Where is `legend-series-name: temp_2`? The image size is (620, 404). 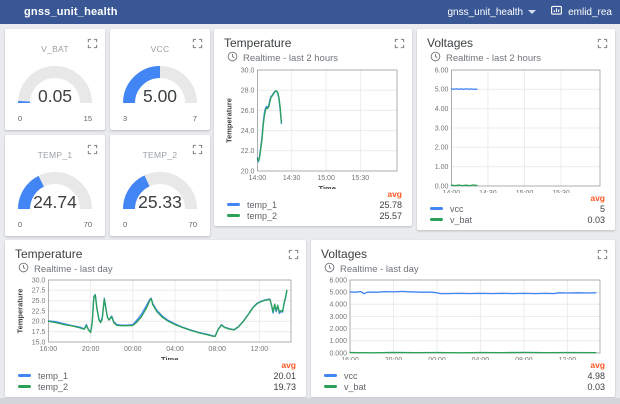
legend-series-name: temp_2 is located at coordinates (53, 386).